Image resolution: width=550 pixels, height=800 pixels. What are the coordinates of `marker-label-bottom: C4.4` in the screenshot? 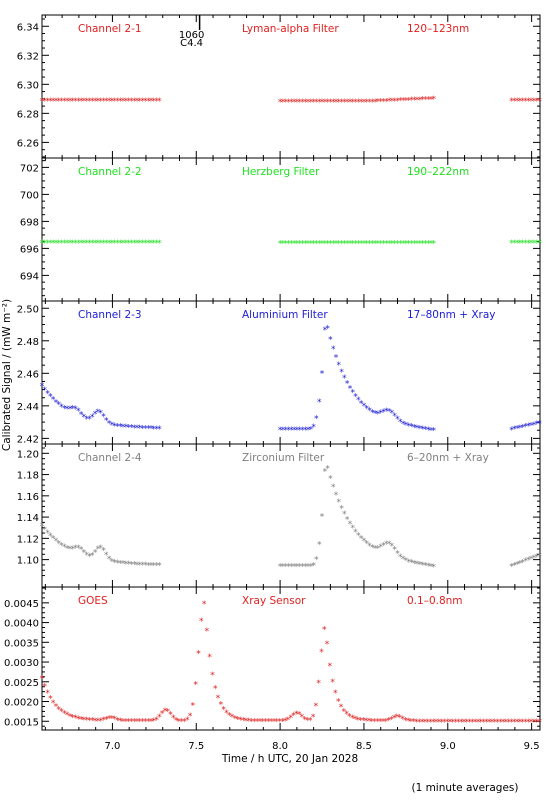 It's located at (191, 43).